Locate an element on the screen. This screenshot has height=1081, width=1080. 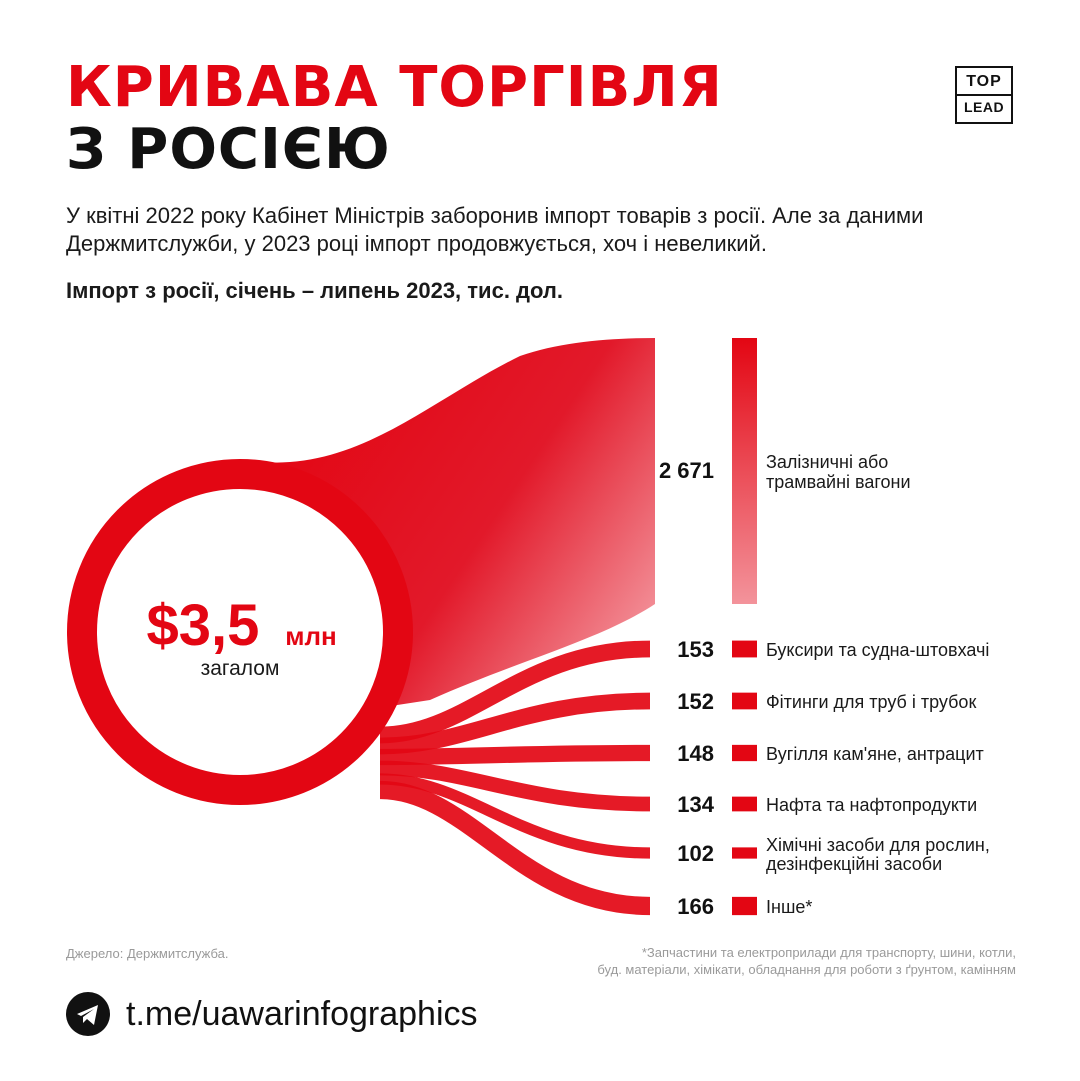
value-label-6: 166 is located at coordinates (695, 906).